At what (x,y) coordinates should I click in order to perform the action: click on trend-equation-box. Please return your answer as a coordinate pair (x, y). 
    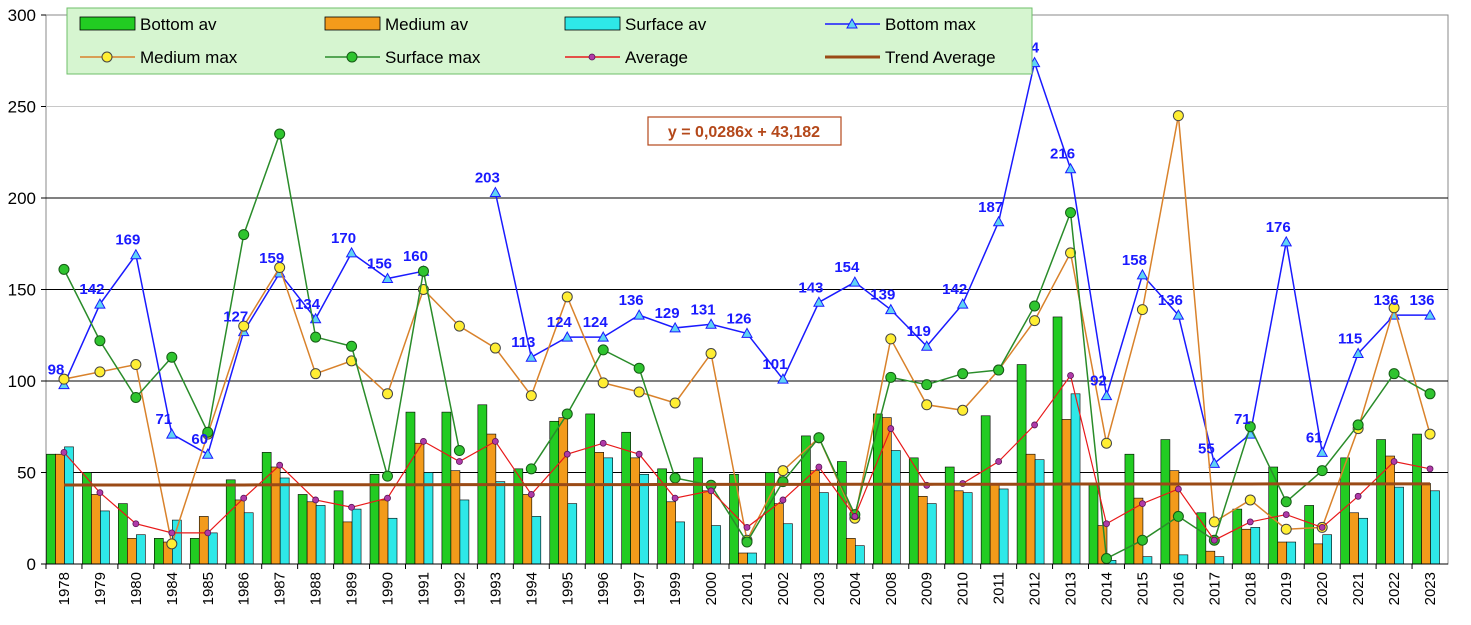
    Looking at the image, I should click on (744, 131).